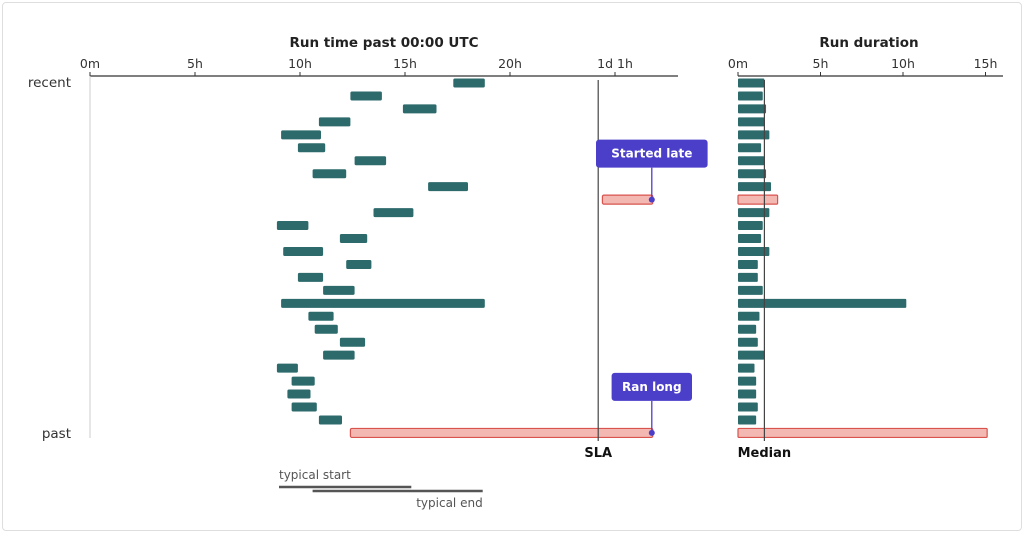 The height and width of the screenshot is (533, 1024). Describe the element at coordinates (903, 63) in the screenshot. I see `duration-tick-label: 10h` at that location.